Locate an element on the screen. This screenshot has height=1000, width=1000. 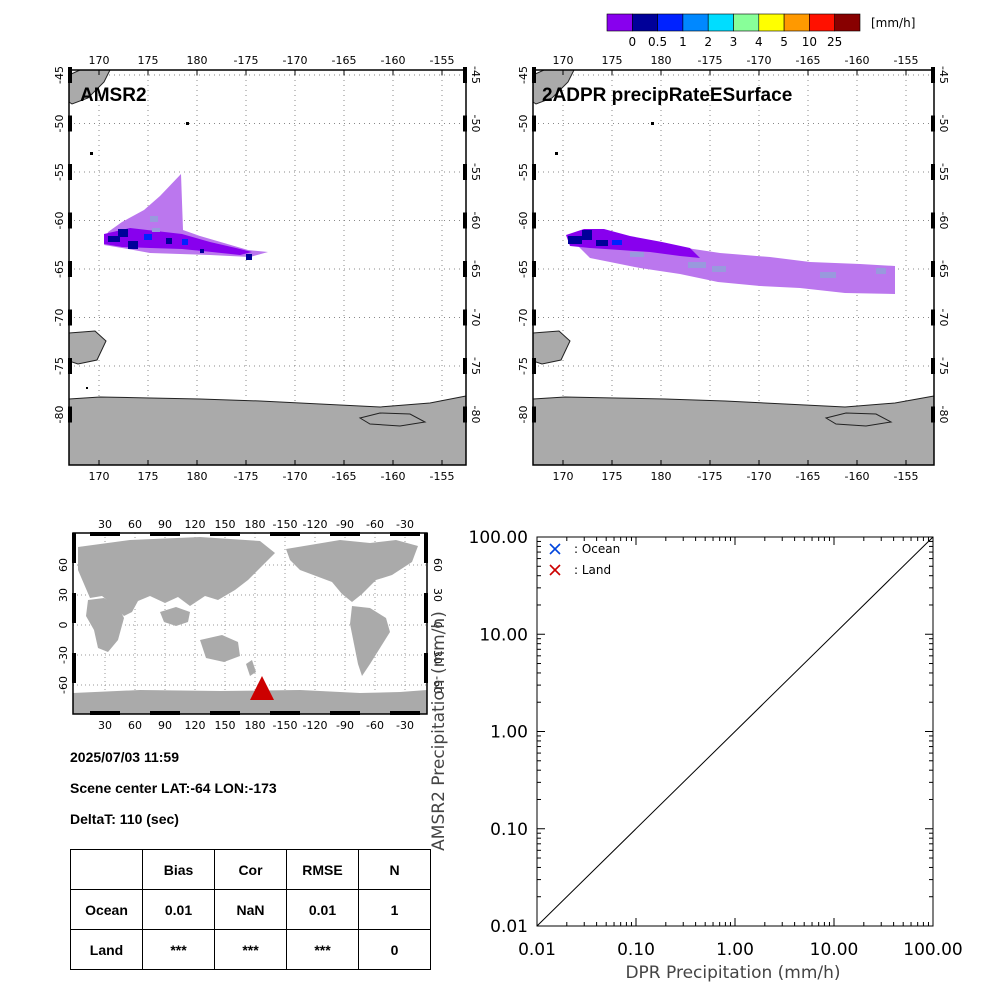
stats-header-cell: N is located at coordinates (394, 869).